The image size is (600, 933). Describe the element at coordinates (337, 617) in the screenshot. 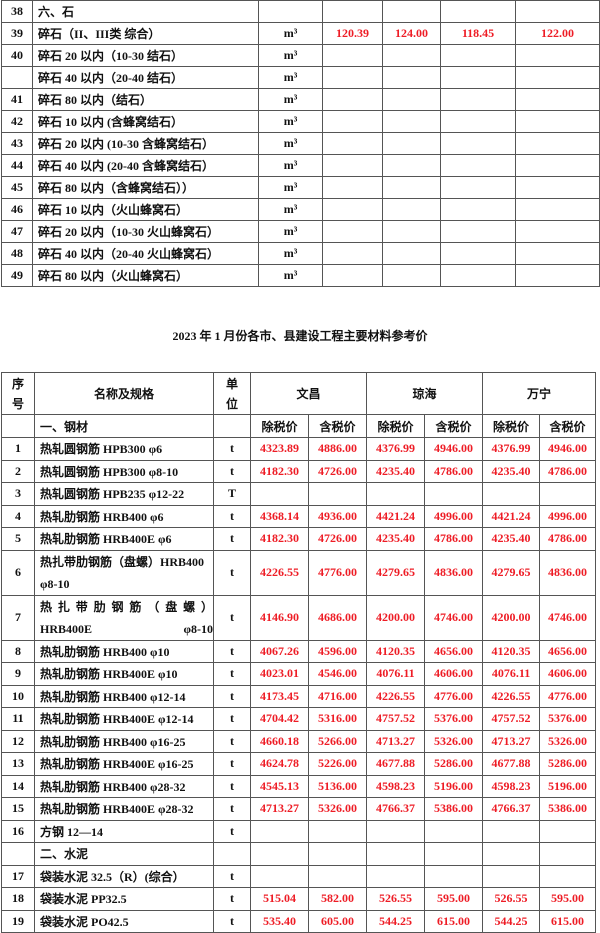

I see `price-cell: 4686.00` at that location.